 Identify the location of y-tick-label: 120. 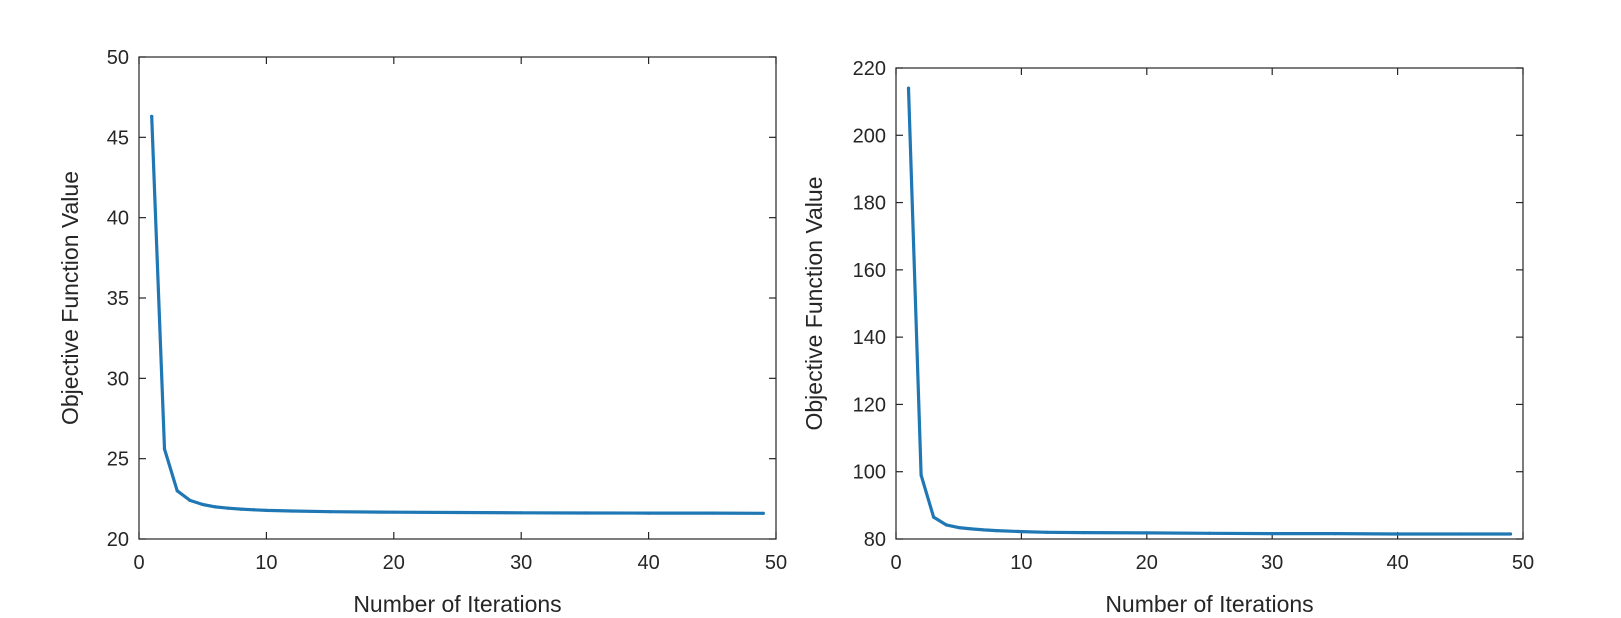
(869, 405).